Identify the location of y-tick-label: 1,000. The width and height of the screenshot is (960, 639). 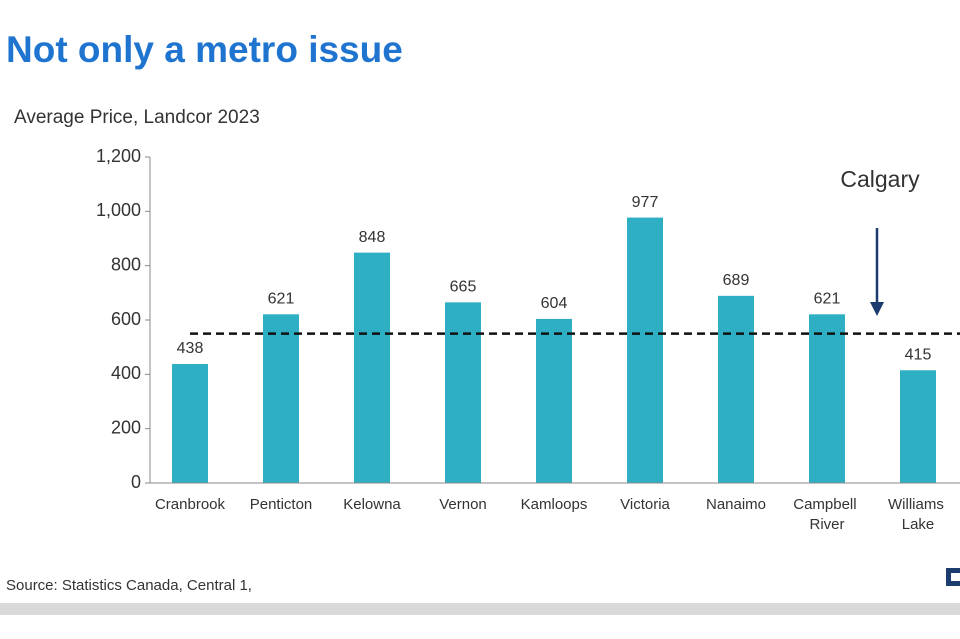
(118, 210).